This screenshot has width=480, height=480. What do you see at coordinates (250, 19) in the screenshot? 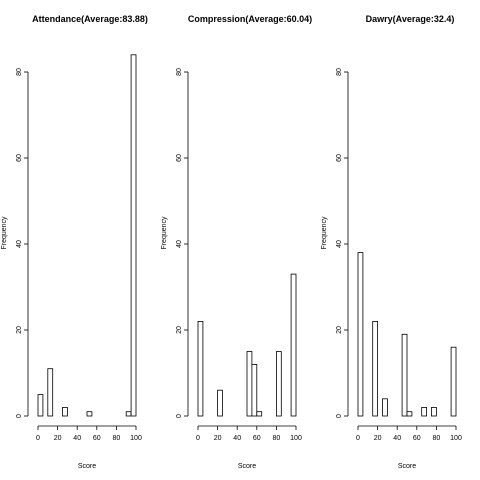
I see `chart-title: Compression(Average:60.04)` at bounding box center [250, 19].